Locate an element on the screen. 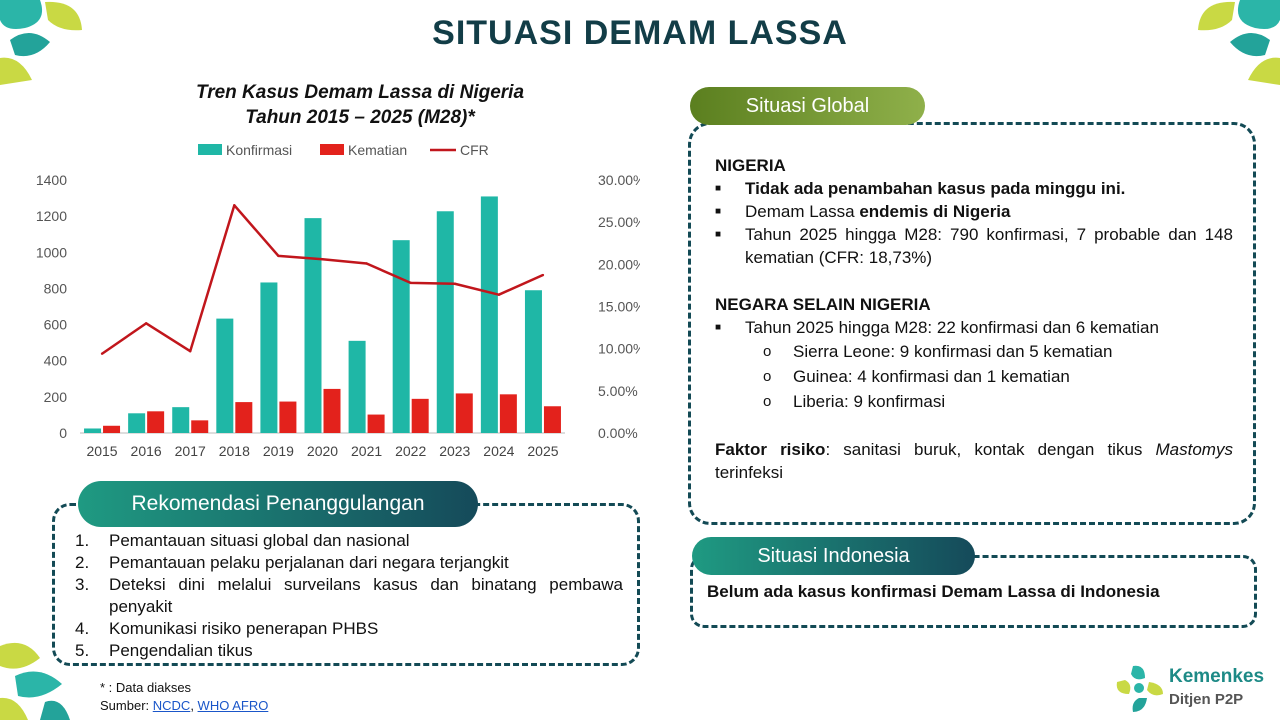  legend-label-konfirmasi: Konfirmasi is located at coordinates (259, 150).